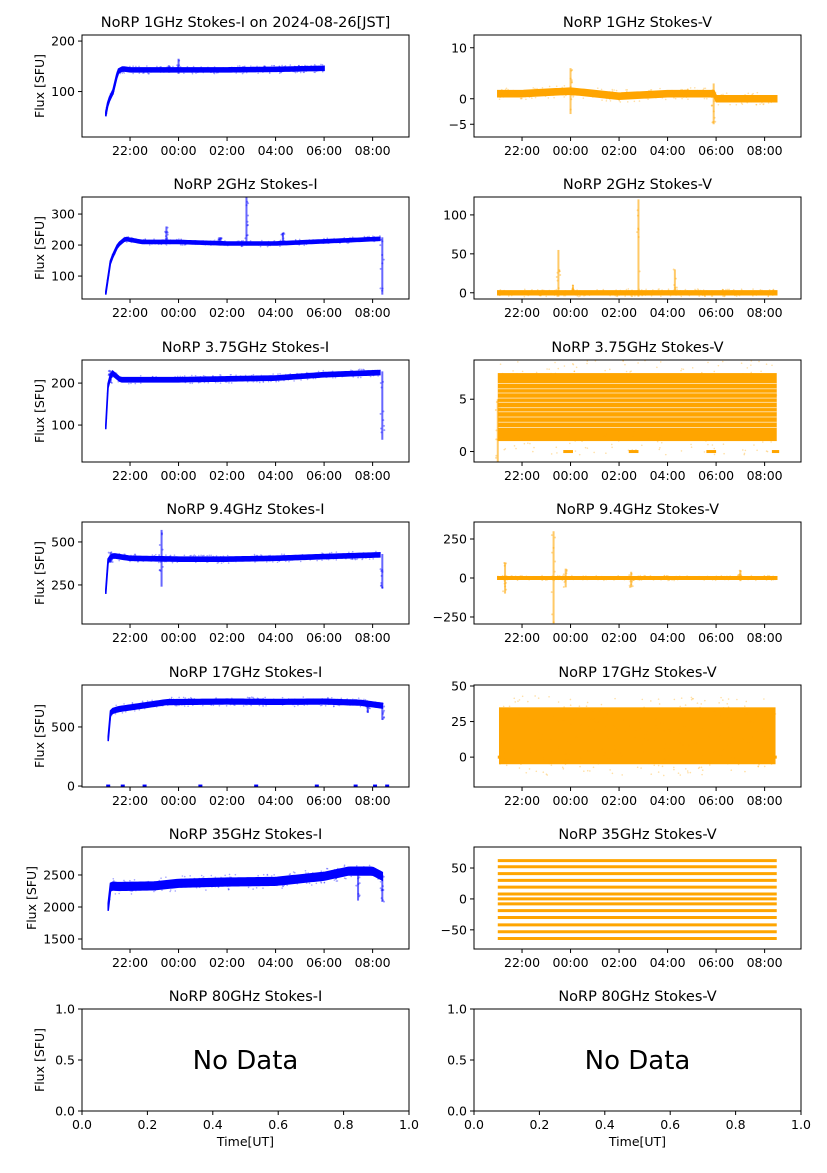  Describe the element at coordinates (373, 475) in the screenshot. I see `x-tick-label: 08:00` at that location.